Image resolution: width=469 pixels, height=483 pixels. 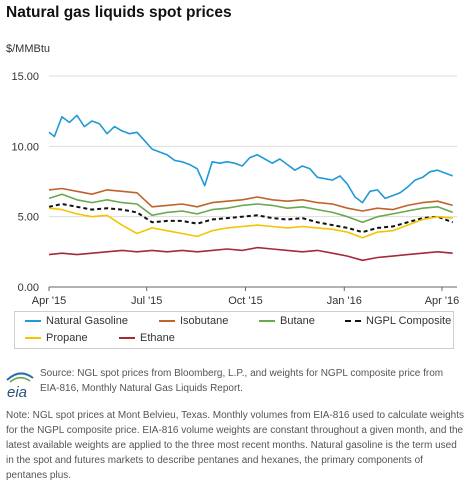 What do you see at coordinates (49, 301) in the screenshot?
I see `x-tick-label: Apr '15` at bounding box center [49, 301].